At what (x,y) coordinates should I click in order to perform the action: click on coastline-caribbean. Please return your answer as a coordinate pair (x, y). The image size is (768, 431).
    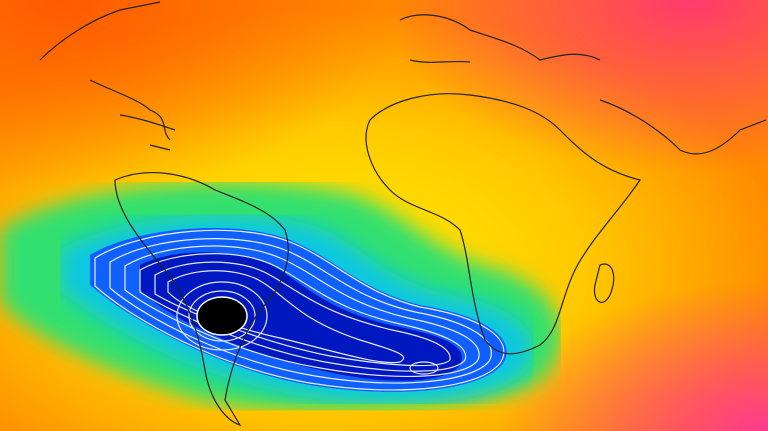
    Looking at the image, I should click on (147, 132).